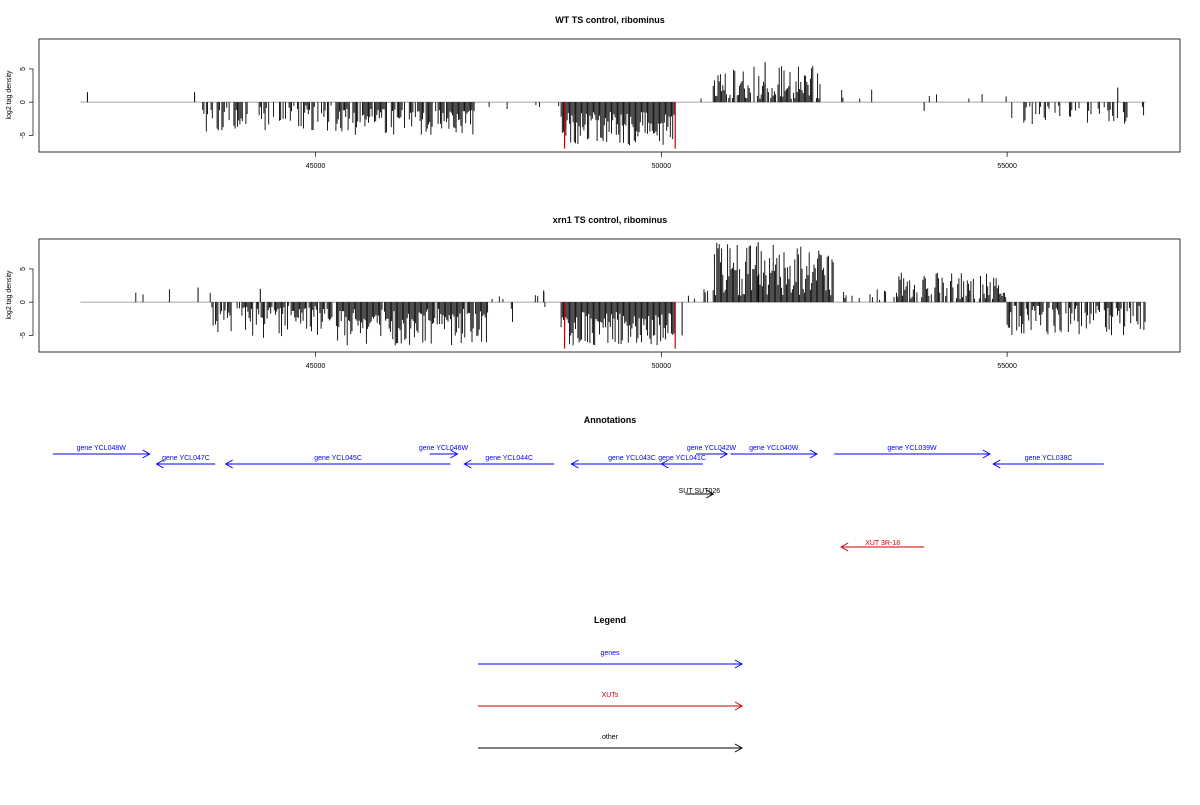  What do you see at coordinates (102, 448) in the screenshot?
I see `feature-label: gene YCL048W` at bounding box center [102, 448].